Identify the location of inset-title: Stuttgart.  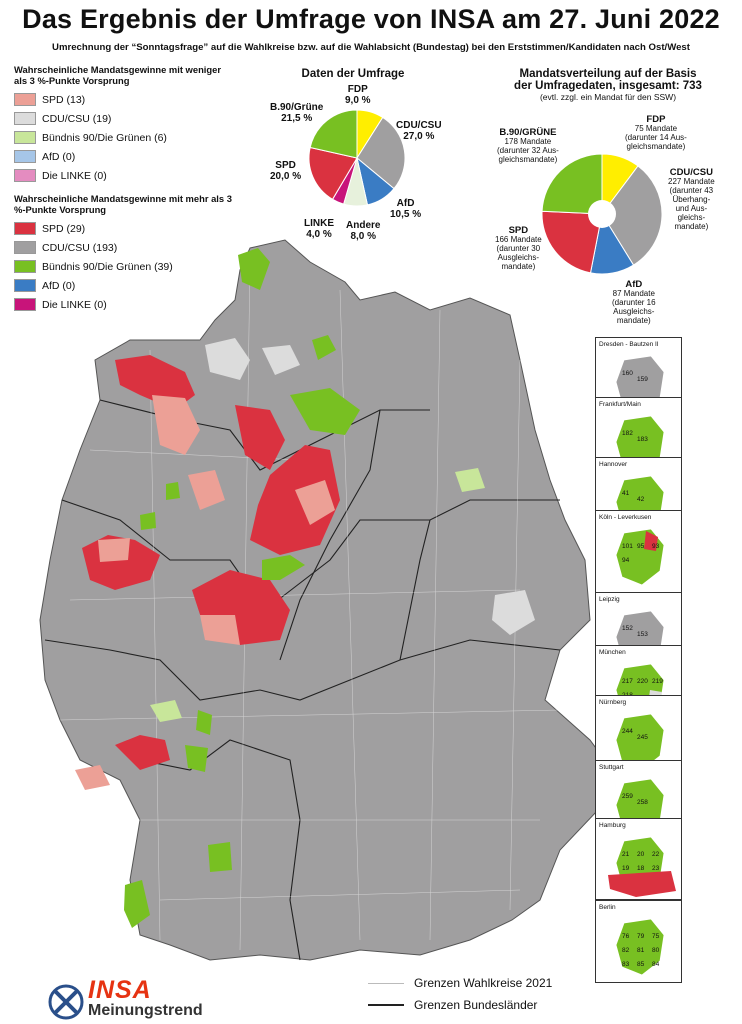
(611, 767).